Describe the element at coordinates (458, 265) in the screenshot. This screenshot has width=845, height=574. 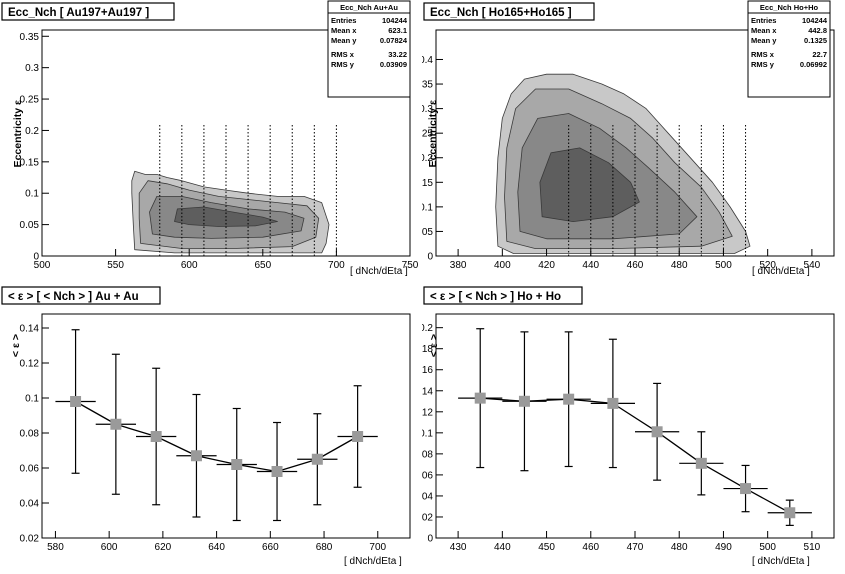
I see `x-tick-label: 380` at that location.